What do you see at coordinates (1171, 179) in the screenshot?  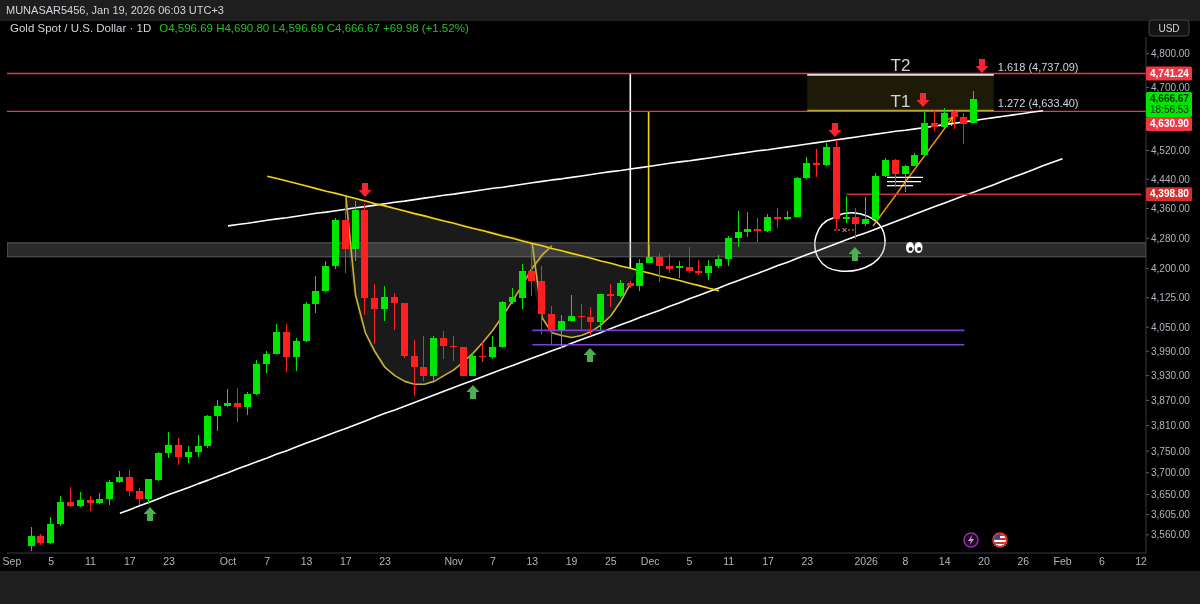 I see `y-tick-label: 4,440.00` at bounding box center [1171, 179].